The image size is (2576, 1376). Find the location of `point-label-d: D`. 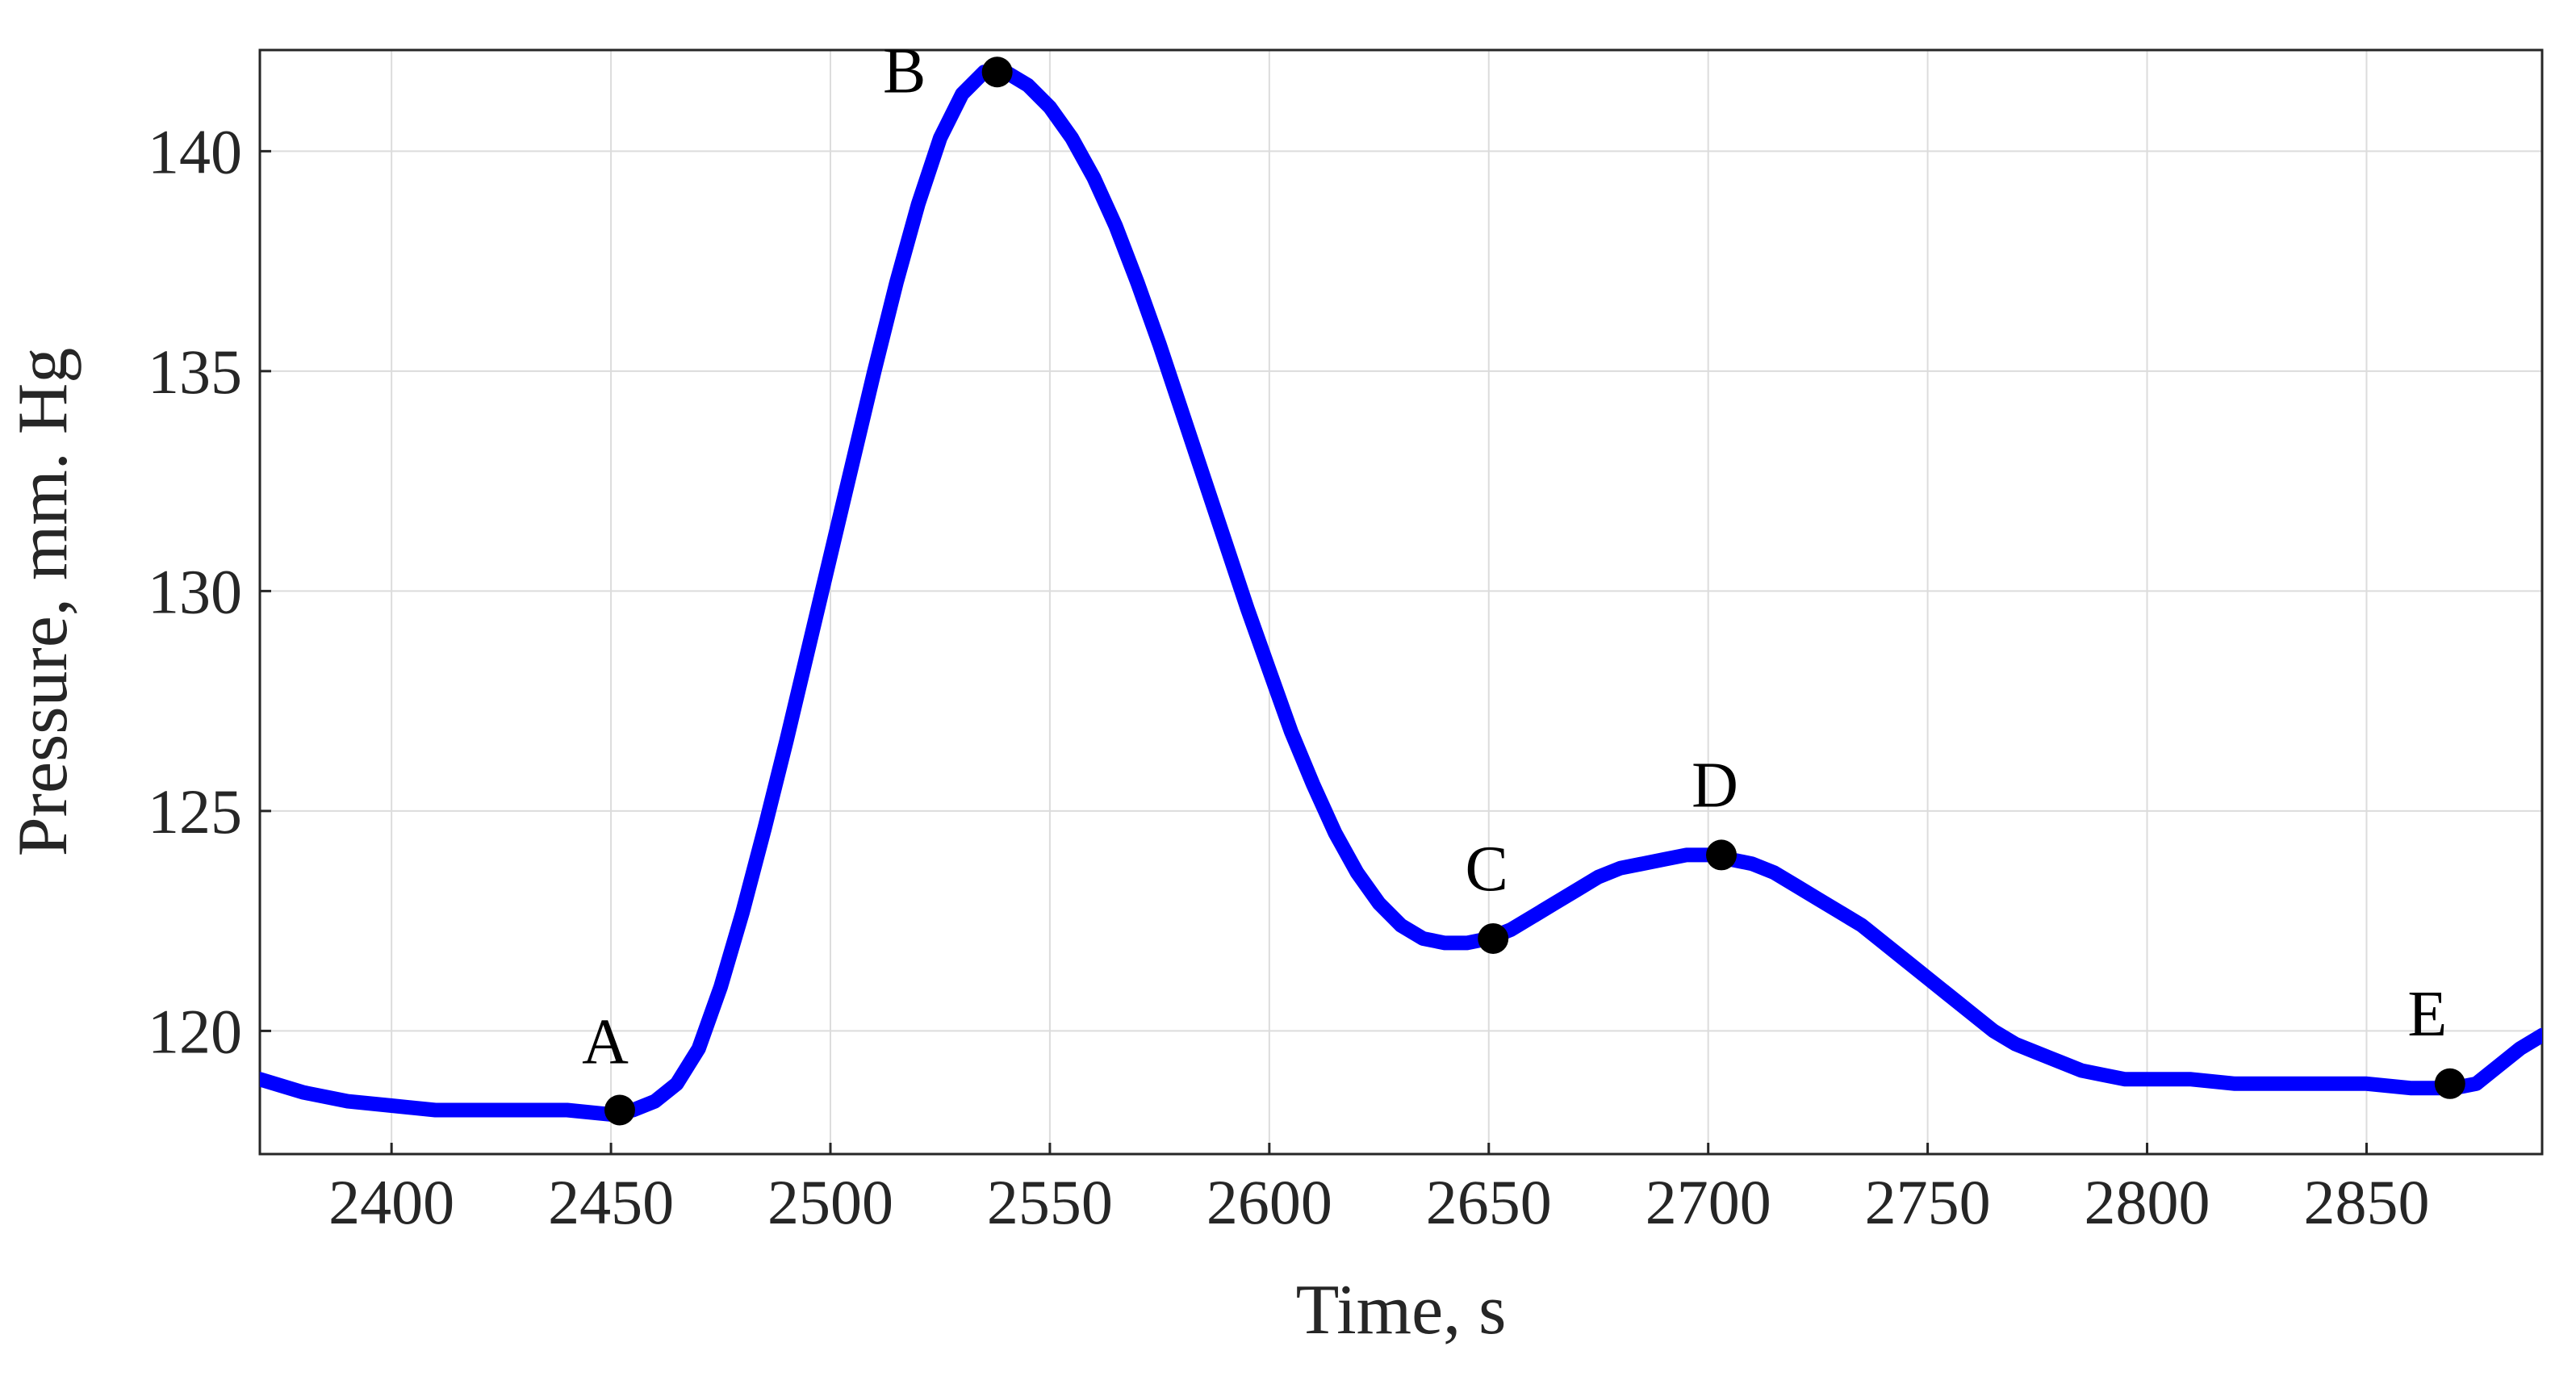

point-label-d: D is located at coordinates (1715, 785).